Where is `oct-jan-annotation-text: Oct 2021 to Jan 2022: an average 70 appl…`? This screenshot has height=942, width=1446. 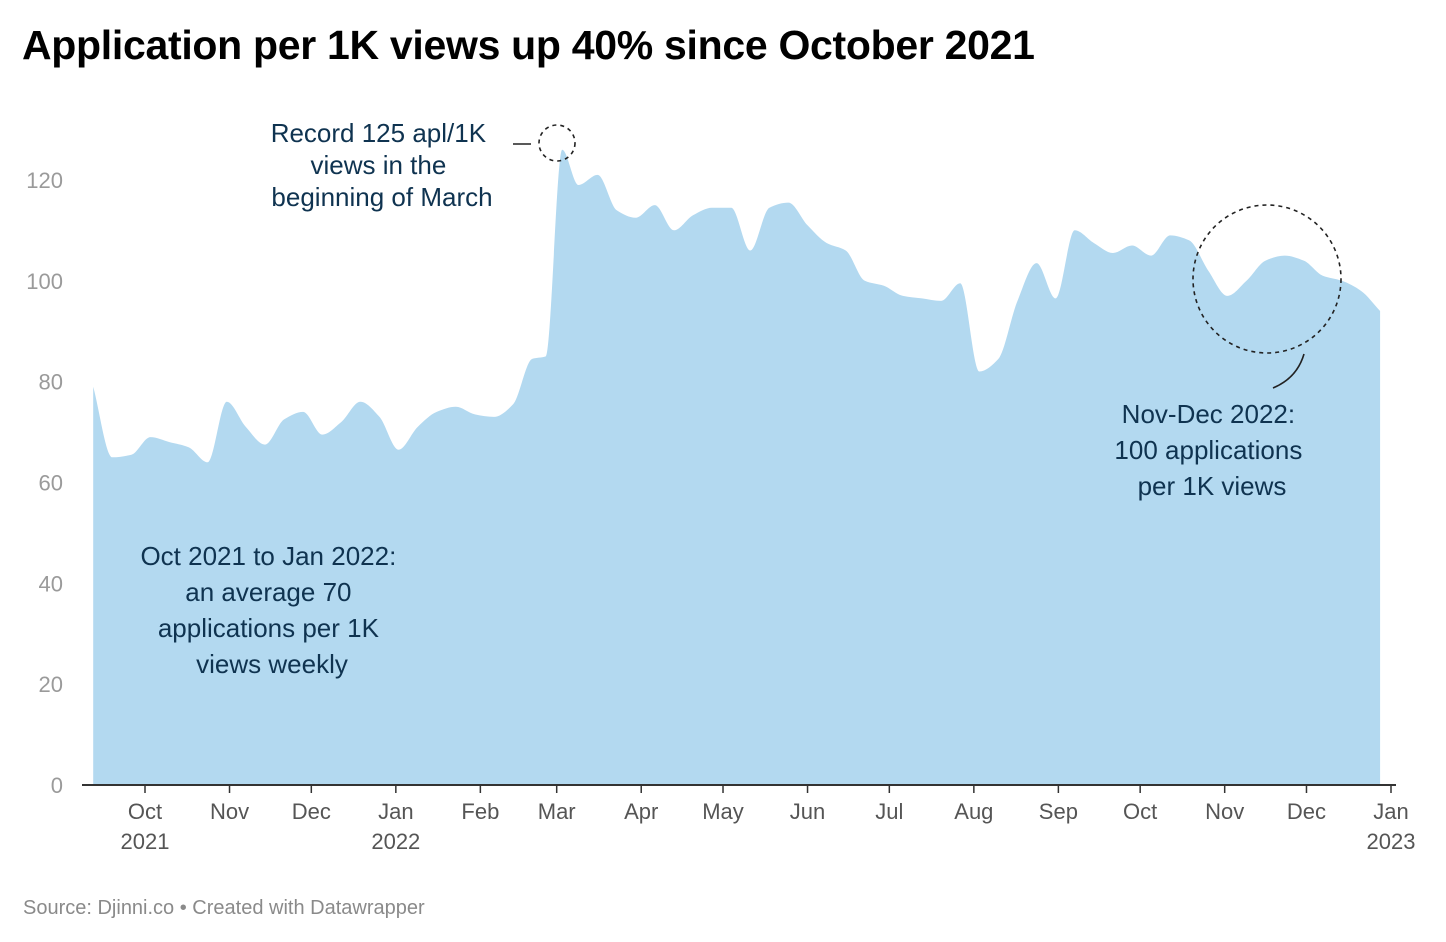
oct-jan-annotation-text: Oct 2021 to Jan 2022: an average 70 appl… is located at coordinates (271, 610).